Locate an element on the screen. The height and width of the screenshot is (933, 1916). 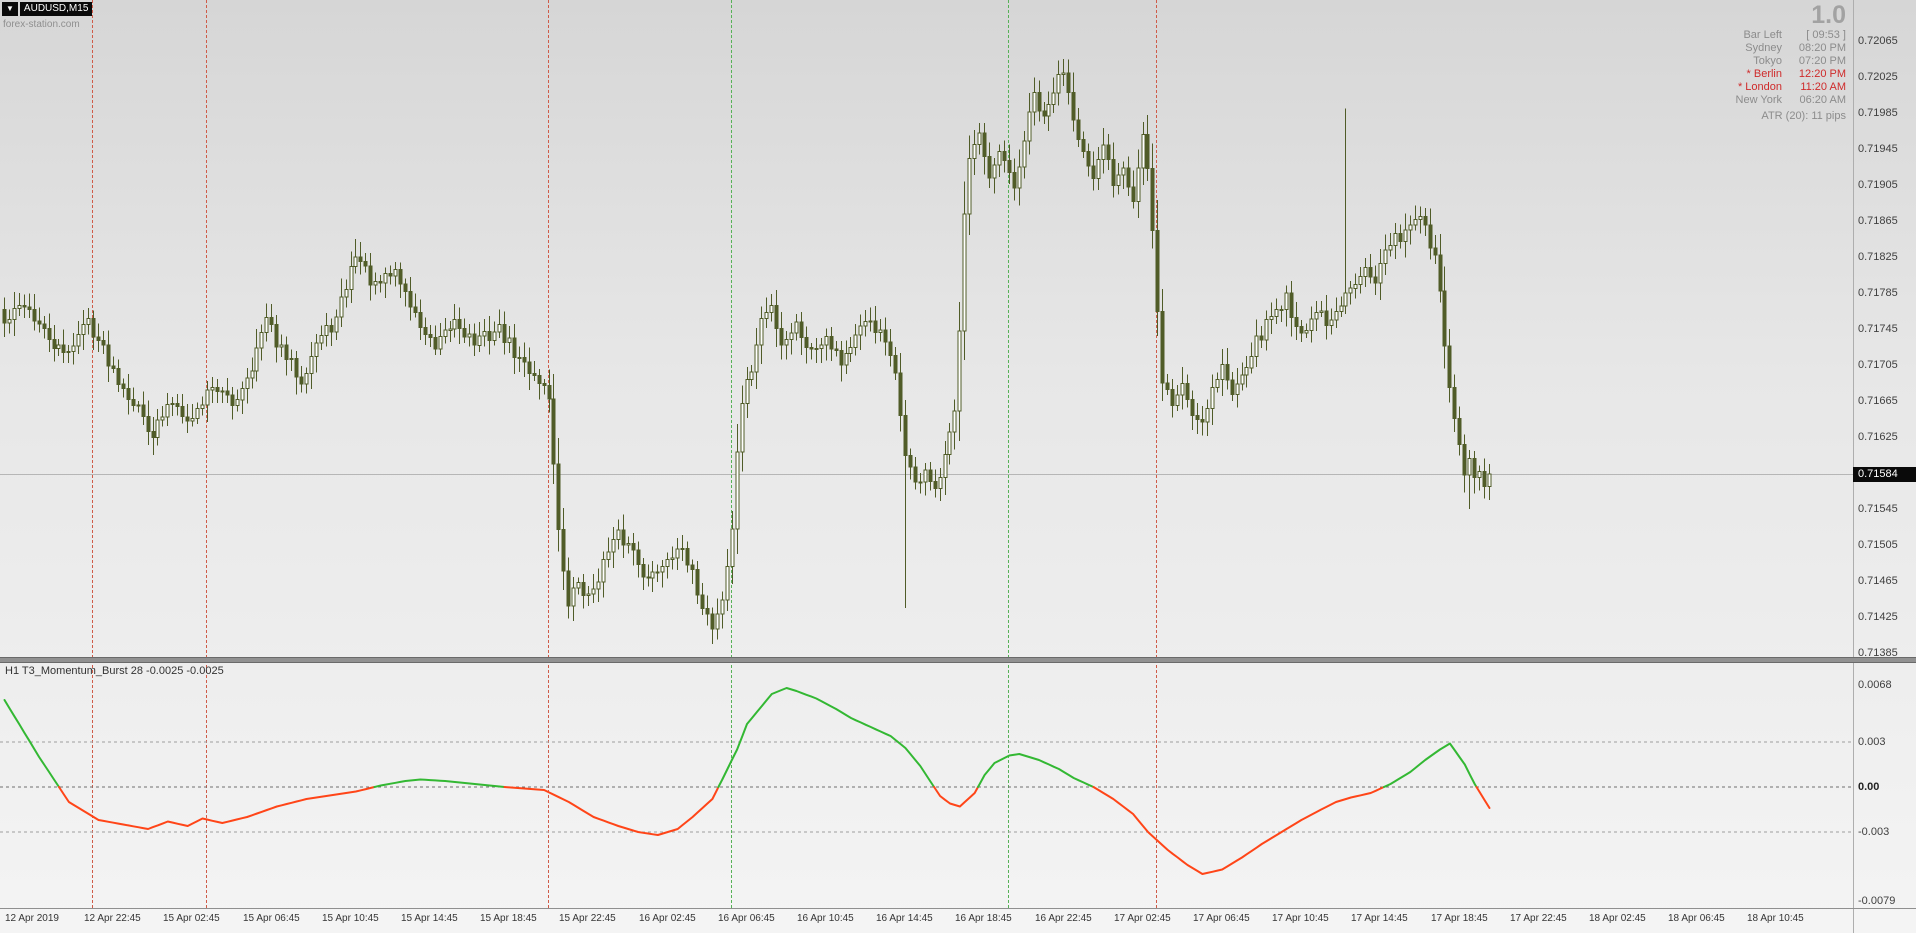
indicator-scale-label: 0.00 is located at coordinates (1869, 787).